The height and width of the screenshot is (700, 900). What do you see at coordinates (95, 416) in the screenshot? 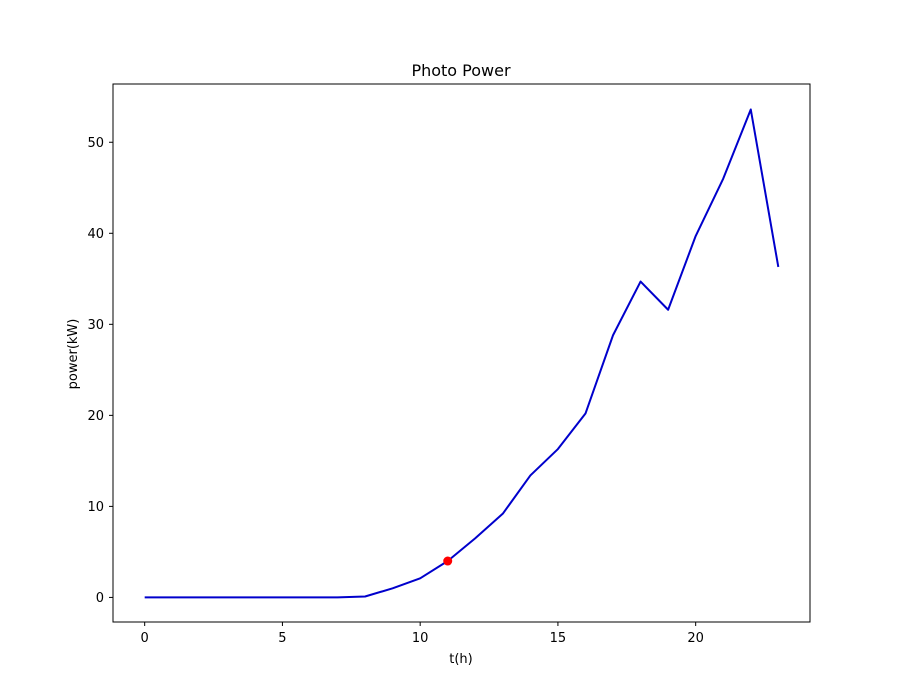
I see `y-tick-label: 20` at bounding box center [95, 416].